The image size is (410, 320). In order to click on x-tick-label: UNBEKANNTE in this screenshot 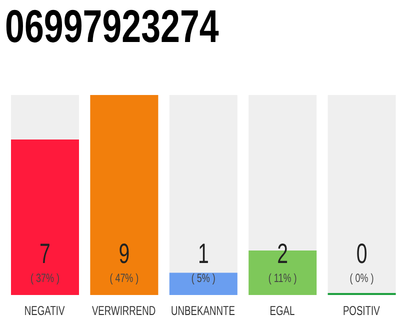, I will do `click(203, 311)`.